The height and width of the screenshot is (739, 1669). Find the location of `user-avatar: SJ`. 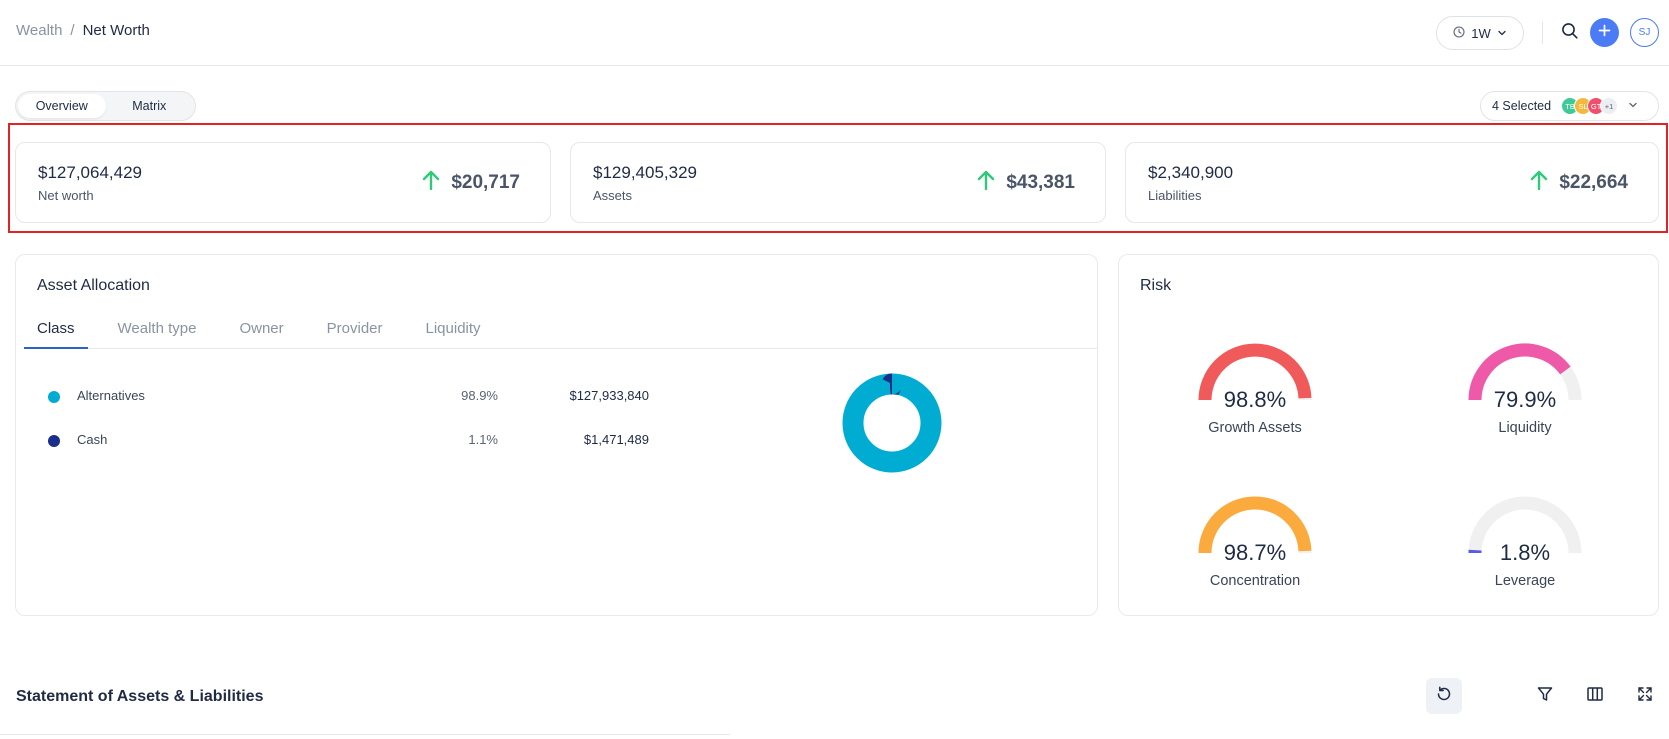

user-avatar: SJ is located at coordinates (1644, 32).